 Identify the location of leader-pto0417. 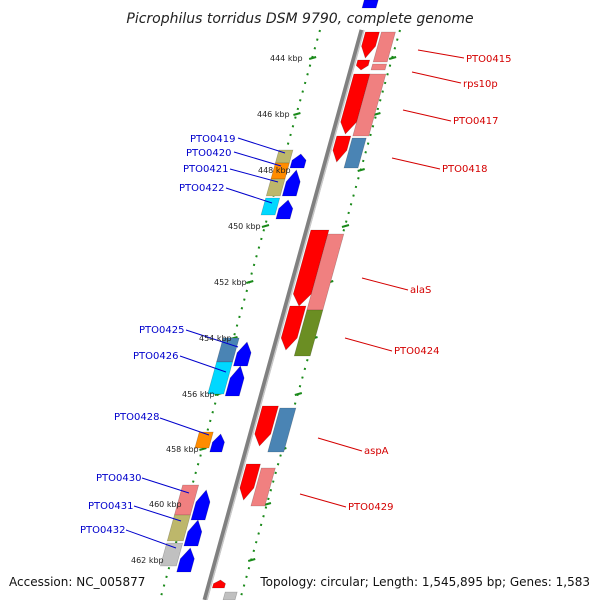
(427, 115).